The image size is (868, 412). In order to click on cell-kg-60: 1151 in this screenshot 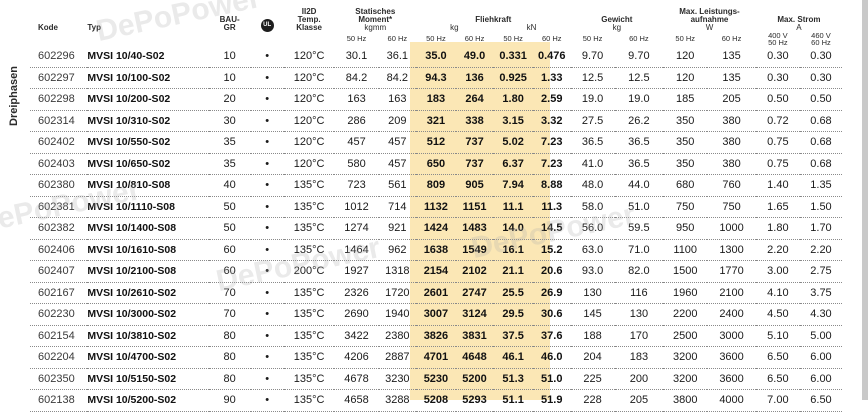, I will do `click(474, 207)`.